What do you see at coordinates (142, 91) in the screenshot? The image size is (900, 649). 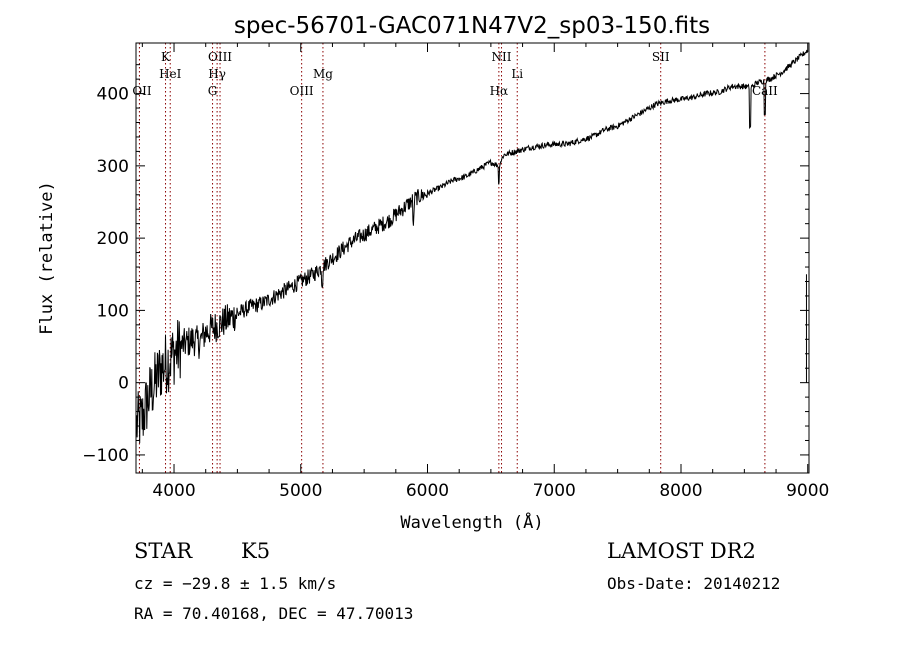 I see `spectral-line-label: OII` at bounding box center [142, 91].